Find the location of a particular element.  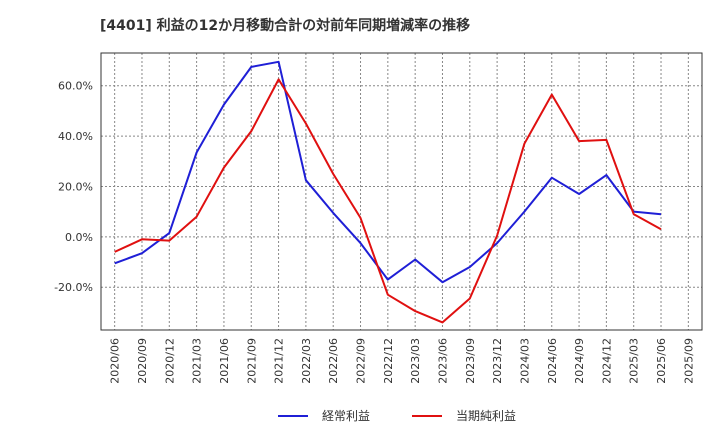

x-tick-label: 2024/06 is located at coordinates (552, 361).